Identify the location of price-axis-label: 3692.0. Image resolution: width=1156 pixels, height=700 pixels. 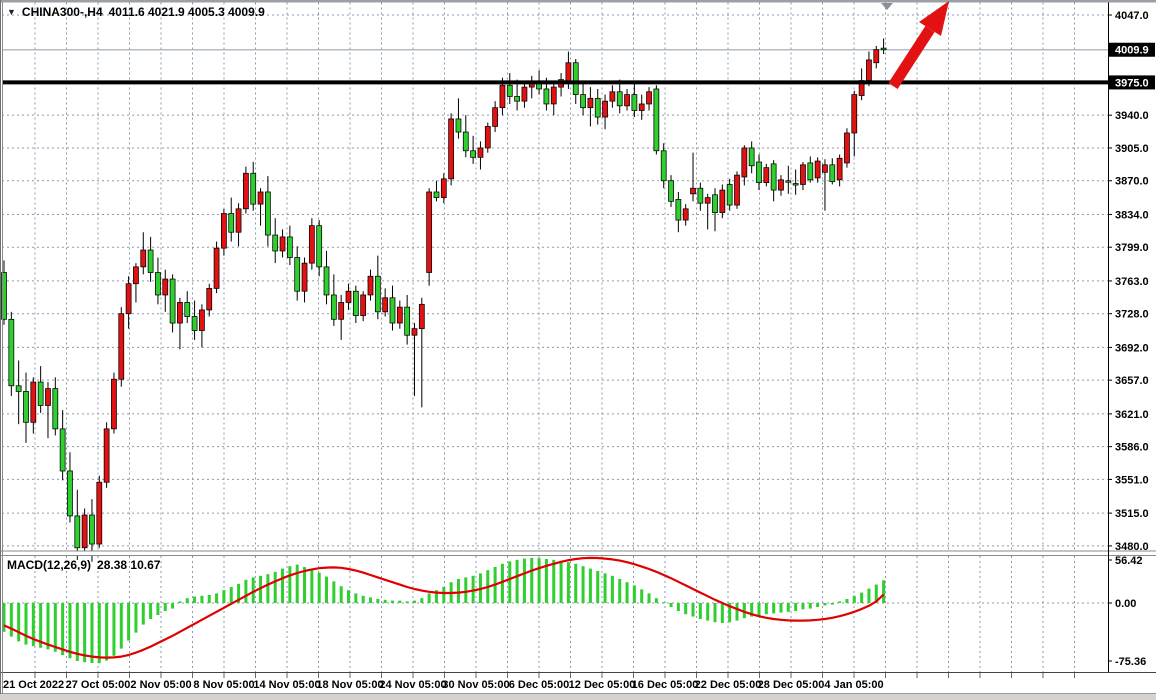
(1132, 348).